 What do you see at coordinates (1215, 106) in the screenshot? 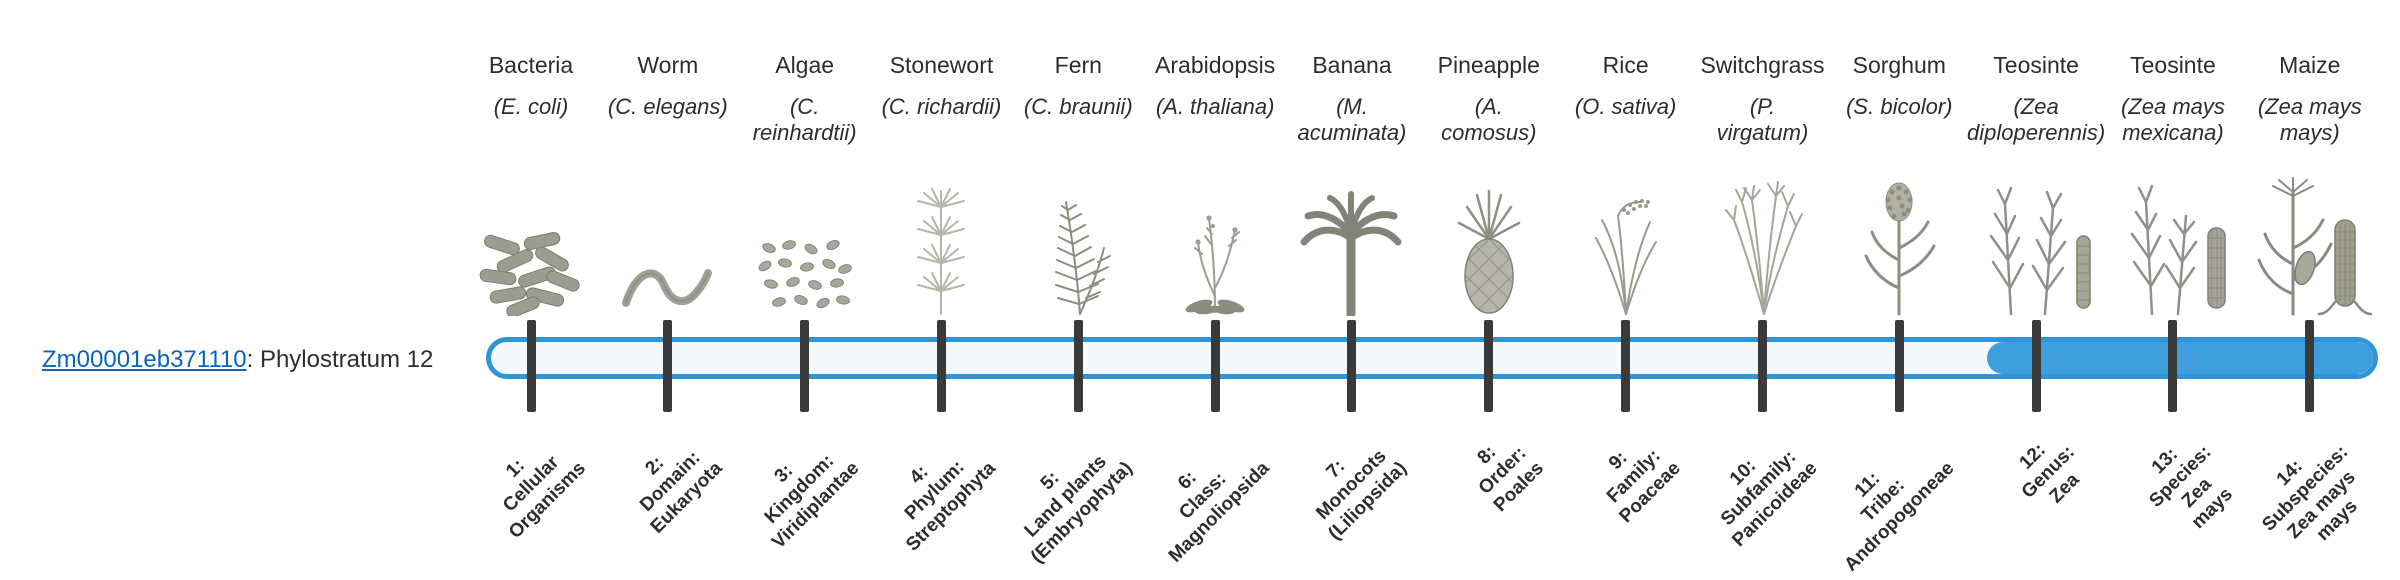
I see `organism-scientific-name: (A. thaliana)` at bounding box center [1215, 106].